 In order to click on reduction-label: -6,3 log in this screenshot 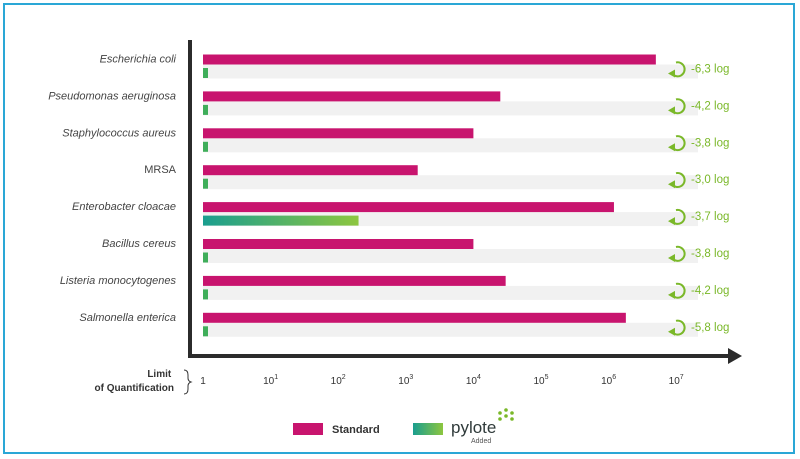, I will do `click(710, 70)`.